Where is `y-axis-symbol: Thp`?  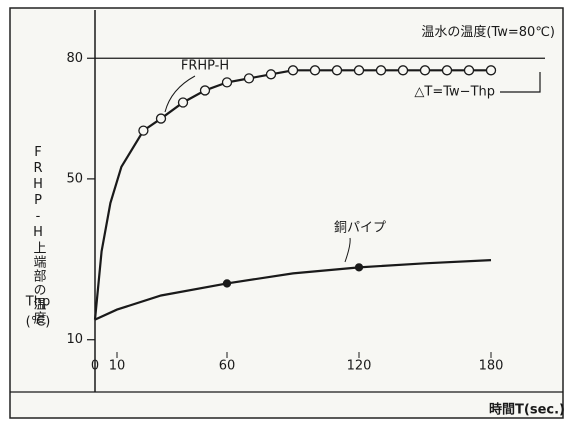
y-axis-symbol: Thp is located at coordinates (37, 302).